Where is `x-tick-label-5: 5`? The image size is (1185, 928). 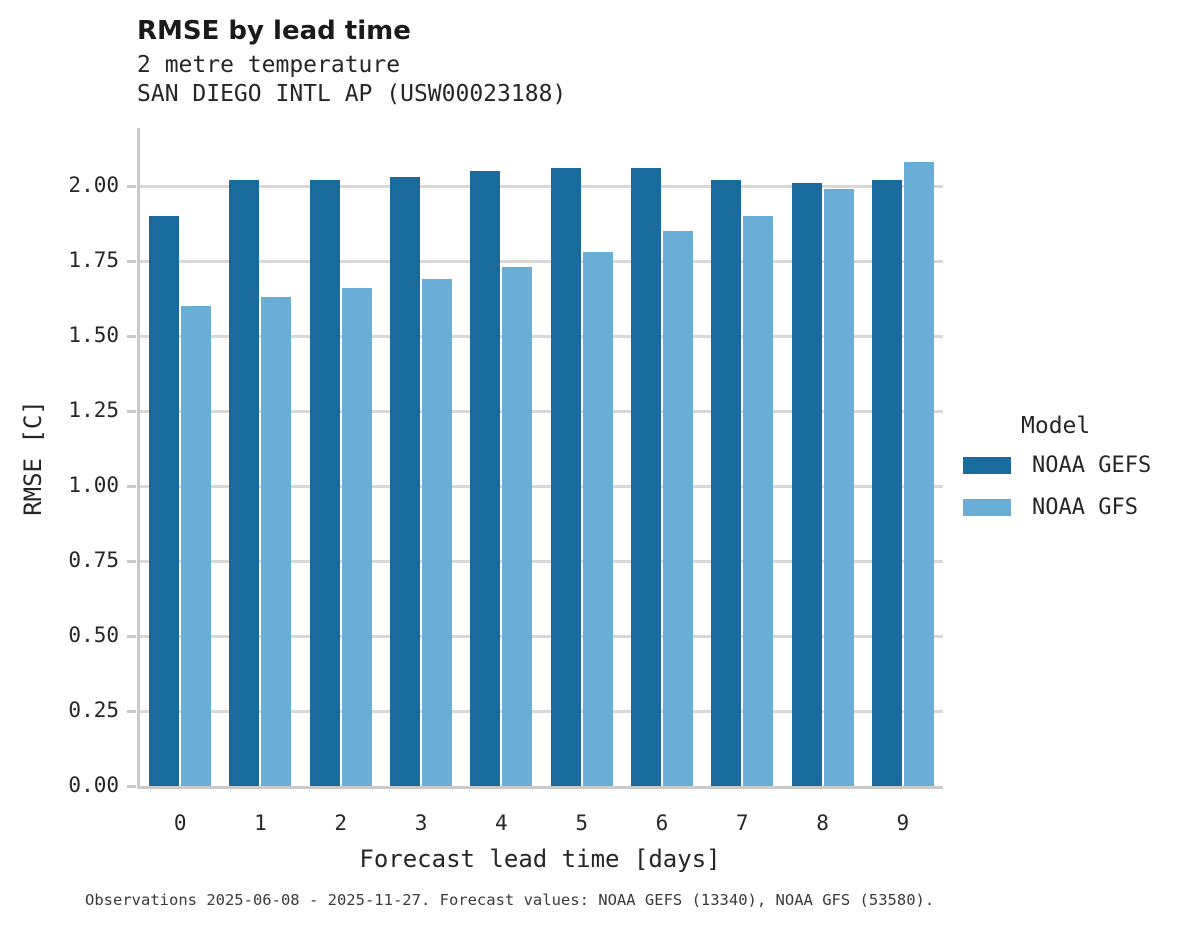 x-tick-label-5: 5 is located at coordinates (581, 823).